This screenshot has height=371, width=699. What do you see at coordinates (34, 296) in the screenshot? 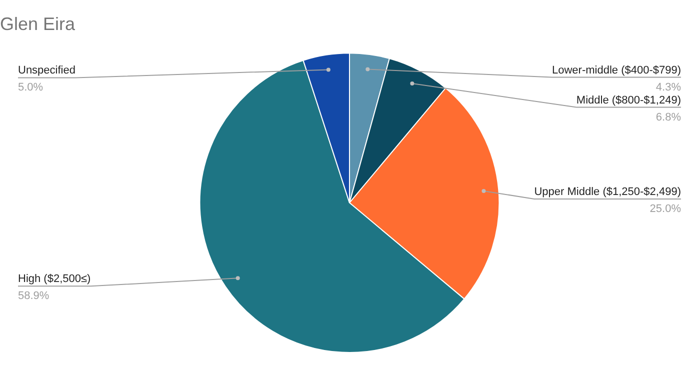
I see `data-label: 58.9%` at bounding box center [34, 296].